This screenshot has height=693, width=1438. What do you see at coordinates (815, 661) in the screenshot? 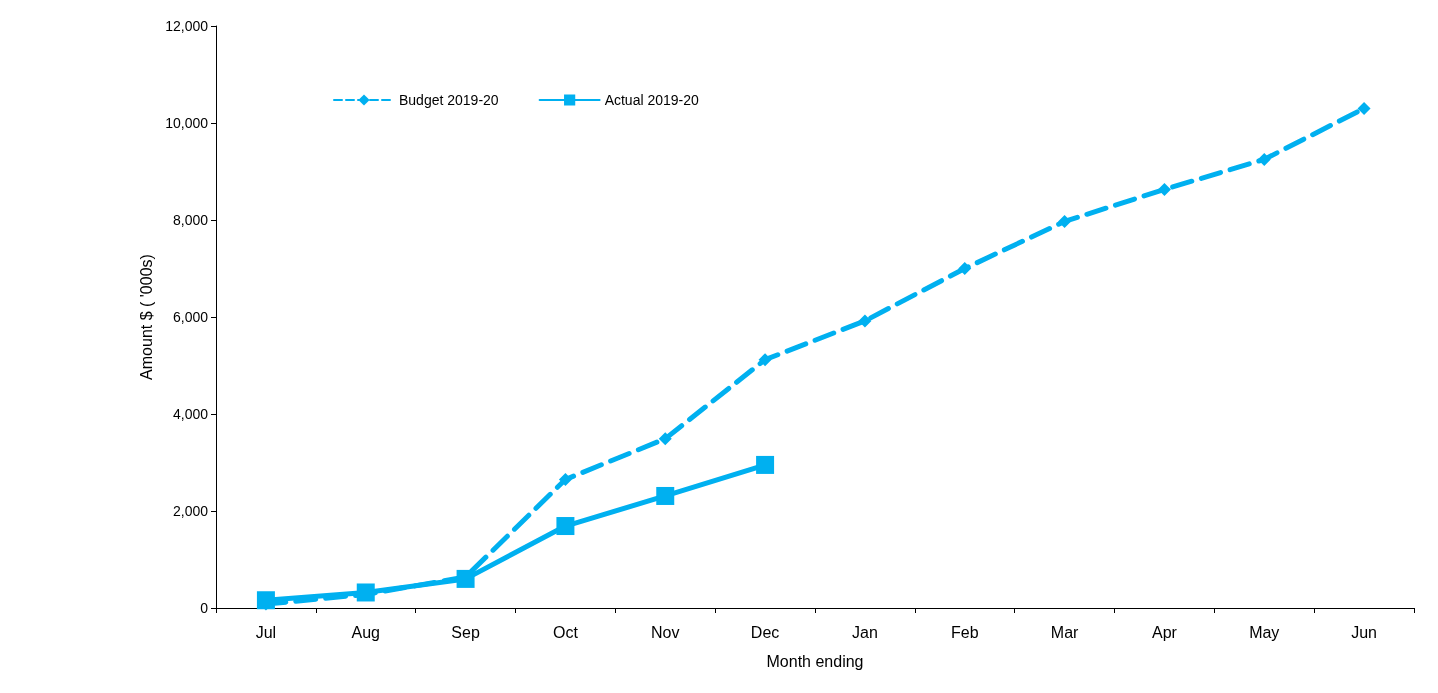
I see `x-axis-title: Month ending` at bounding box center [815, 661].